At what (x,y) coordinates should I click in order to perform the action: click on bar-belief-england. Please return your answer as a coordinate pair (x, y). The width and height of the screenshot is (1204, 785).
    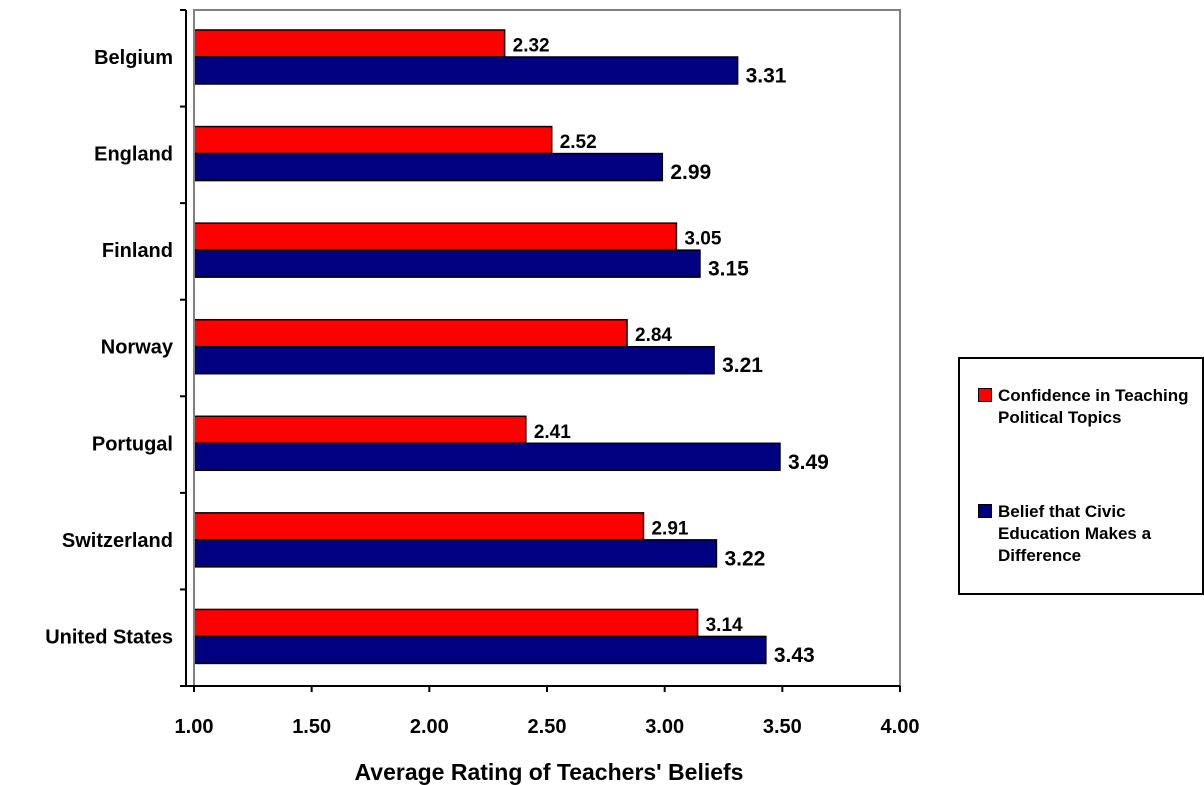
    Looking at the image, I should click on (428, 167).